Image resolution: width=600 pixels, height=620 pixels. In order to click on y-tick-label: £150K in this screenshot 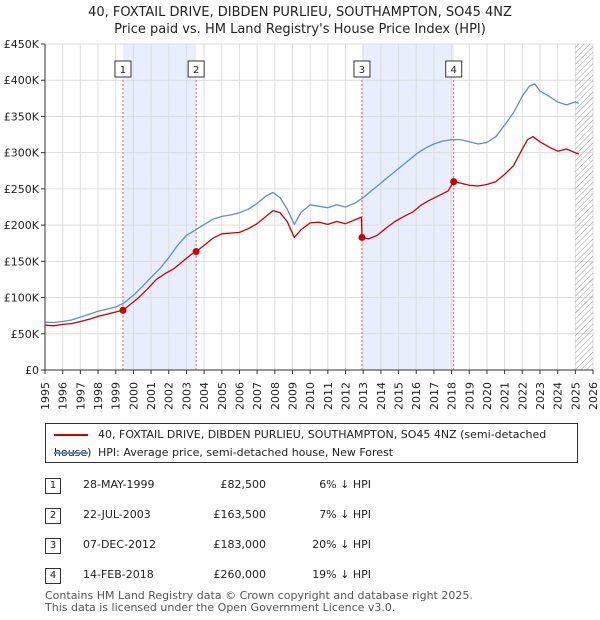, I will do `click(22, 261)`.